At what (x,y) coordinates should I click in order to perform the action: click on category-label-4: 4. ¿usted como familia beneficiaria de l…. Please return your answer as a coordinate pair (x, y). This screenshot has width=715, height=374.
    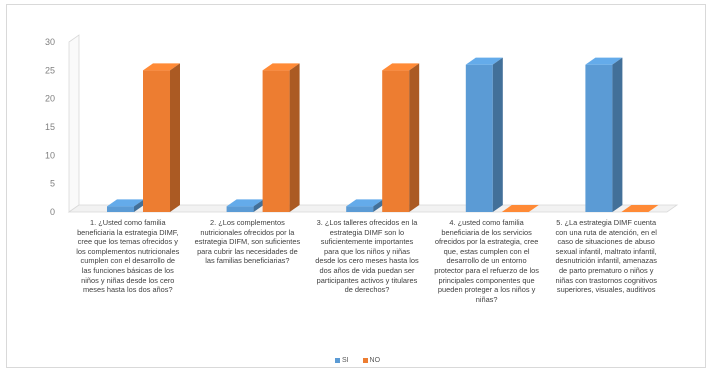
    Looking at the image, I should click on (486, 261).